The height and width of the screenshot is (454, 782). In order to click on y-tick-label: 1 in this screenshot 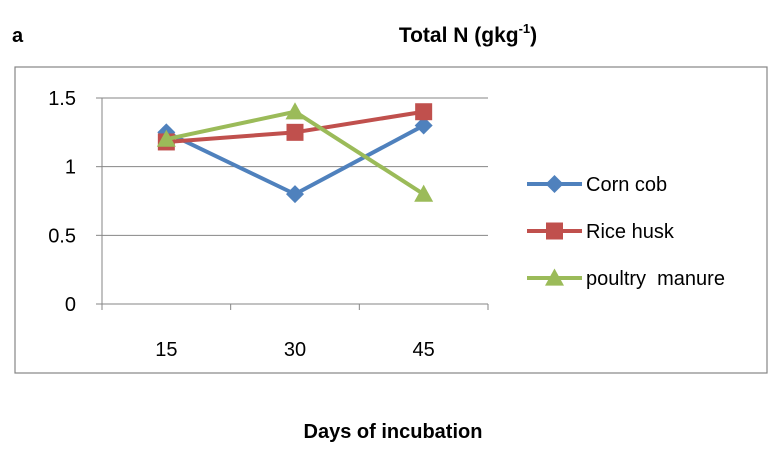, I will do `click(70, 168)`.